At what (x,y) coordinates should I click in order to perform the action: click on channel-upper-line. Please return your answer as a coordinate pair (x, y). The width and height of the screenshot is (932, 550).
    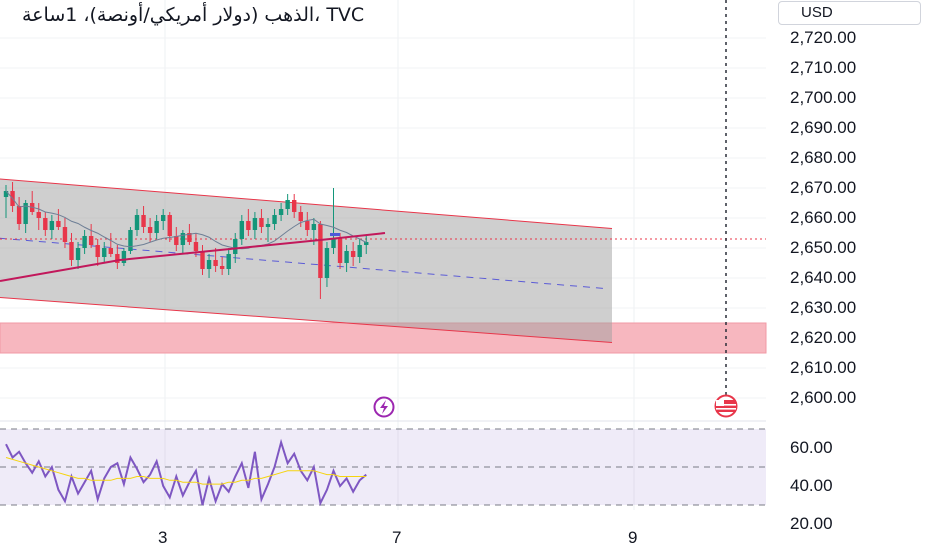
    Looking at the image, I should click on (306, 203).